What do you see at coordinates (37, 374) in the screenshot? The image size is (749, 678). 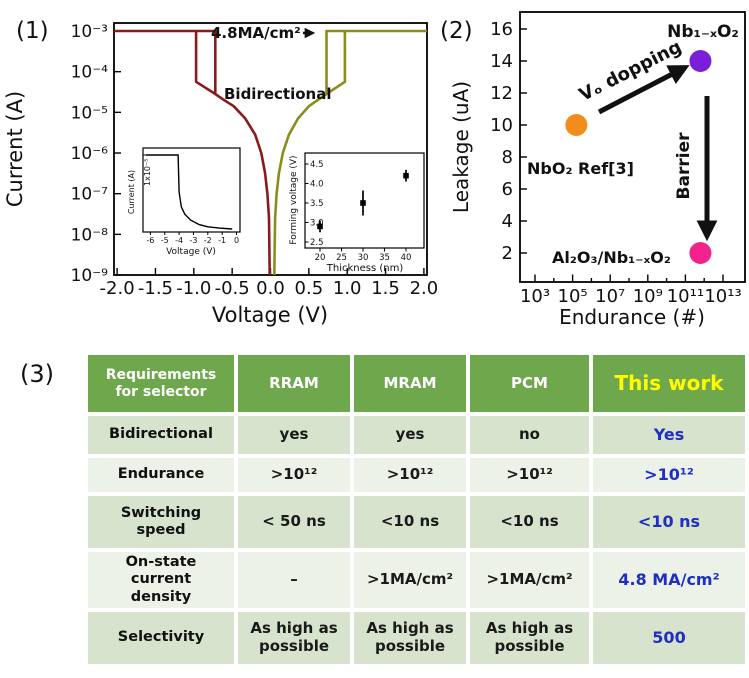 I see `panel3-label: (3)` at bounding box center [37, 374].